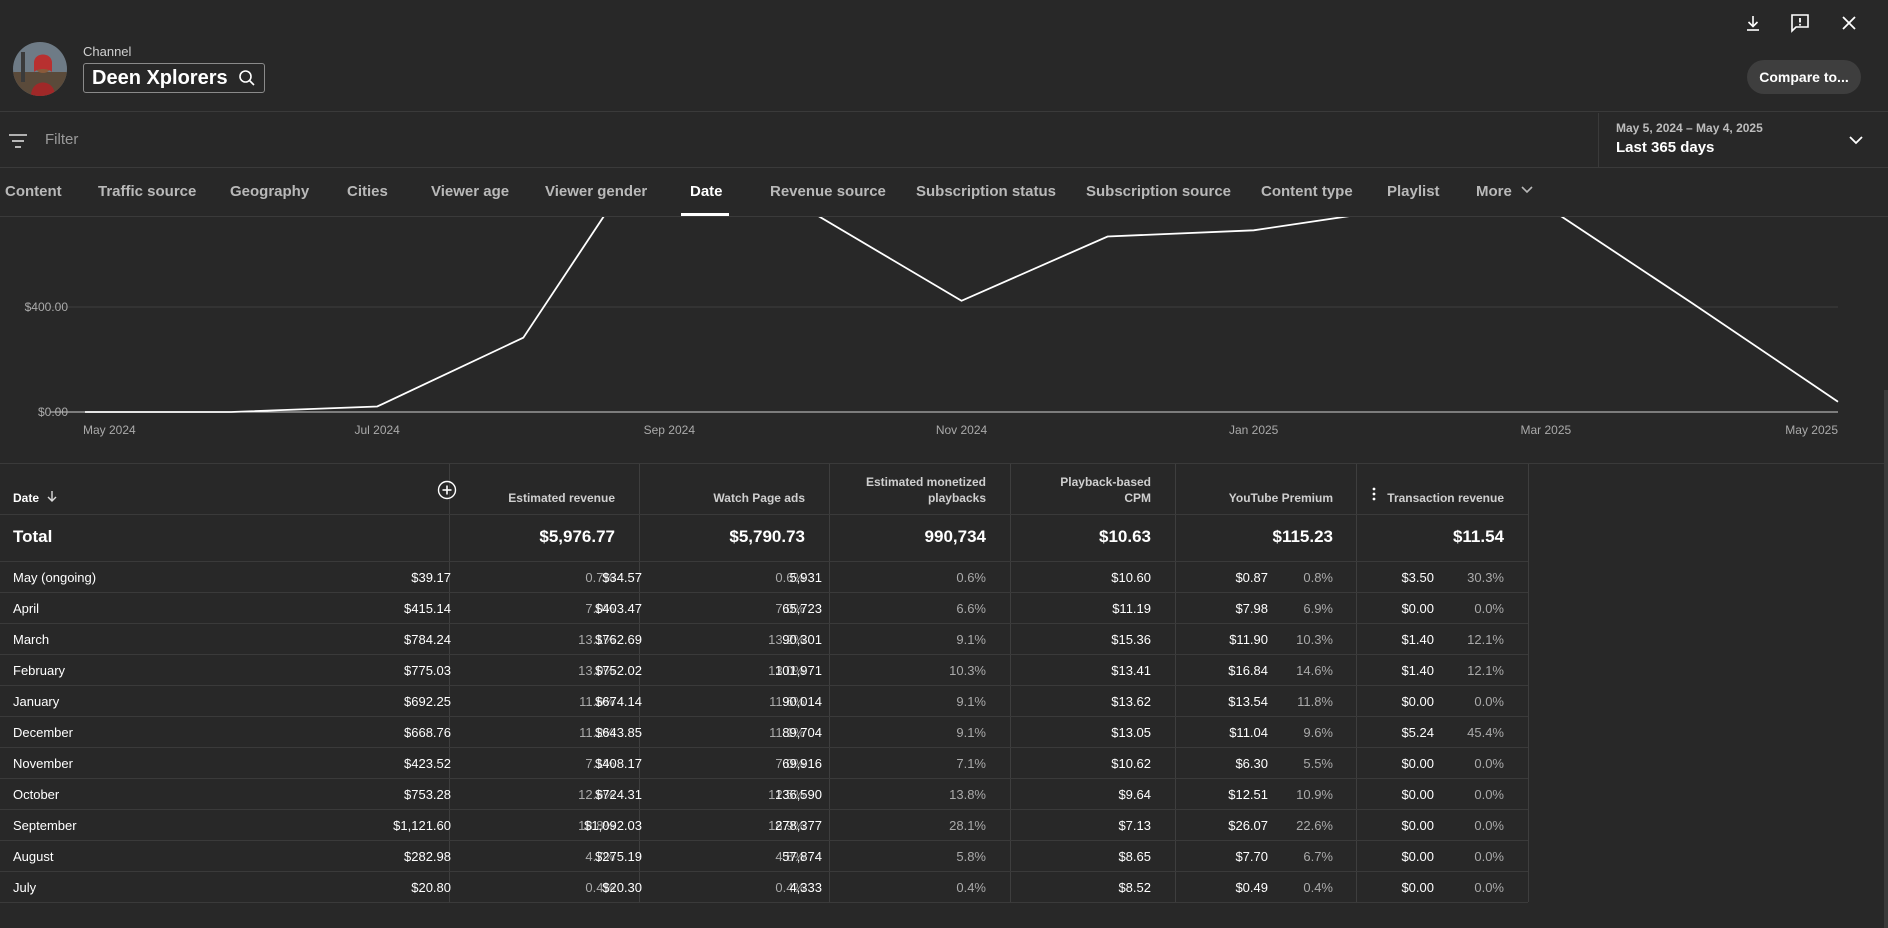 Image resolution: width=1888 pixels, height=928 pixels. Describe the element at coordinates (967, 825) in the screenshot. I see `cell-percent: 28.1%` at that location.